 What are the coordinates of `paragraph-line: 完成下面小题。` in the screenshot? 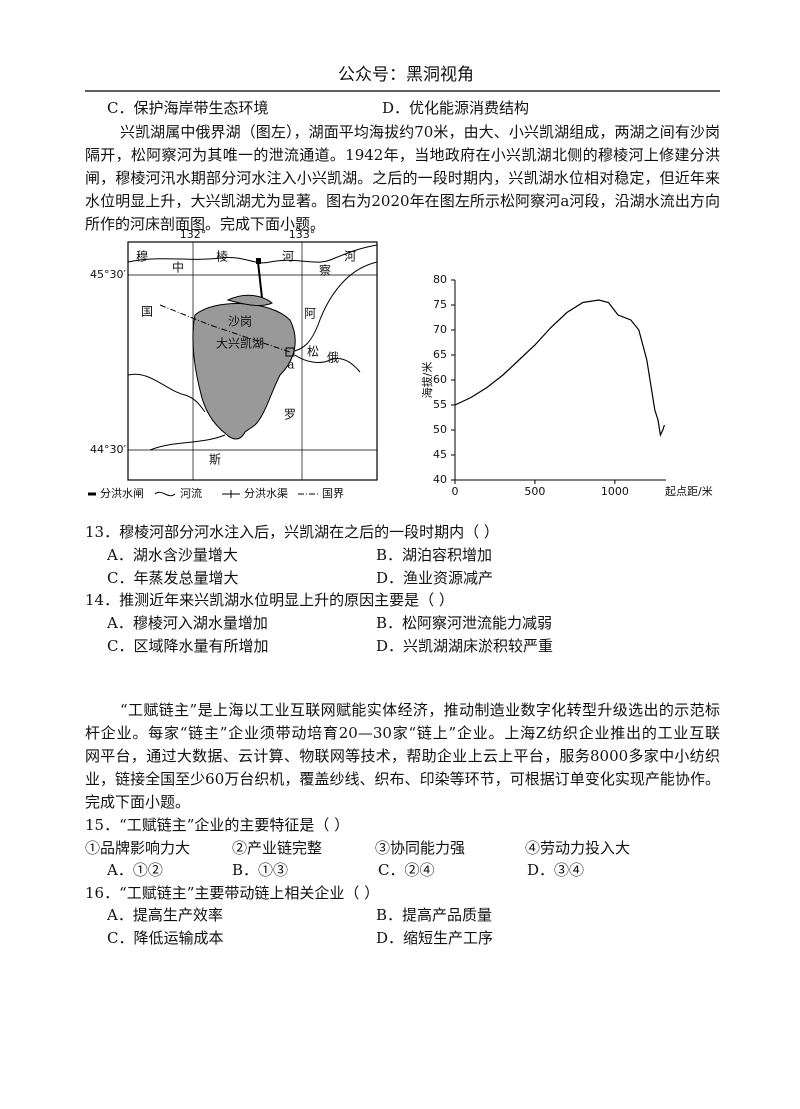 It's located at (138, 802).